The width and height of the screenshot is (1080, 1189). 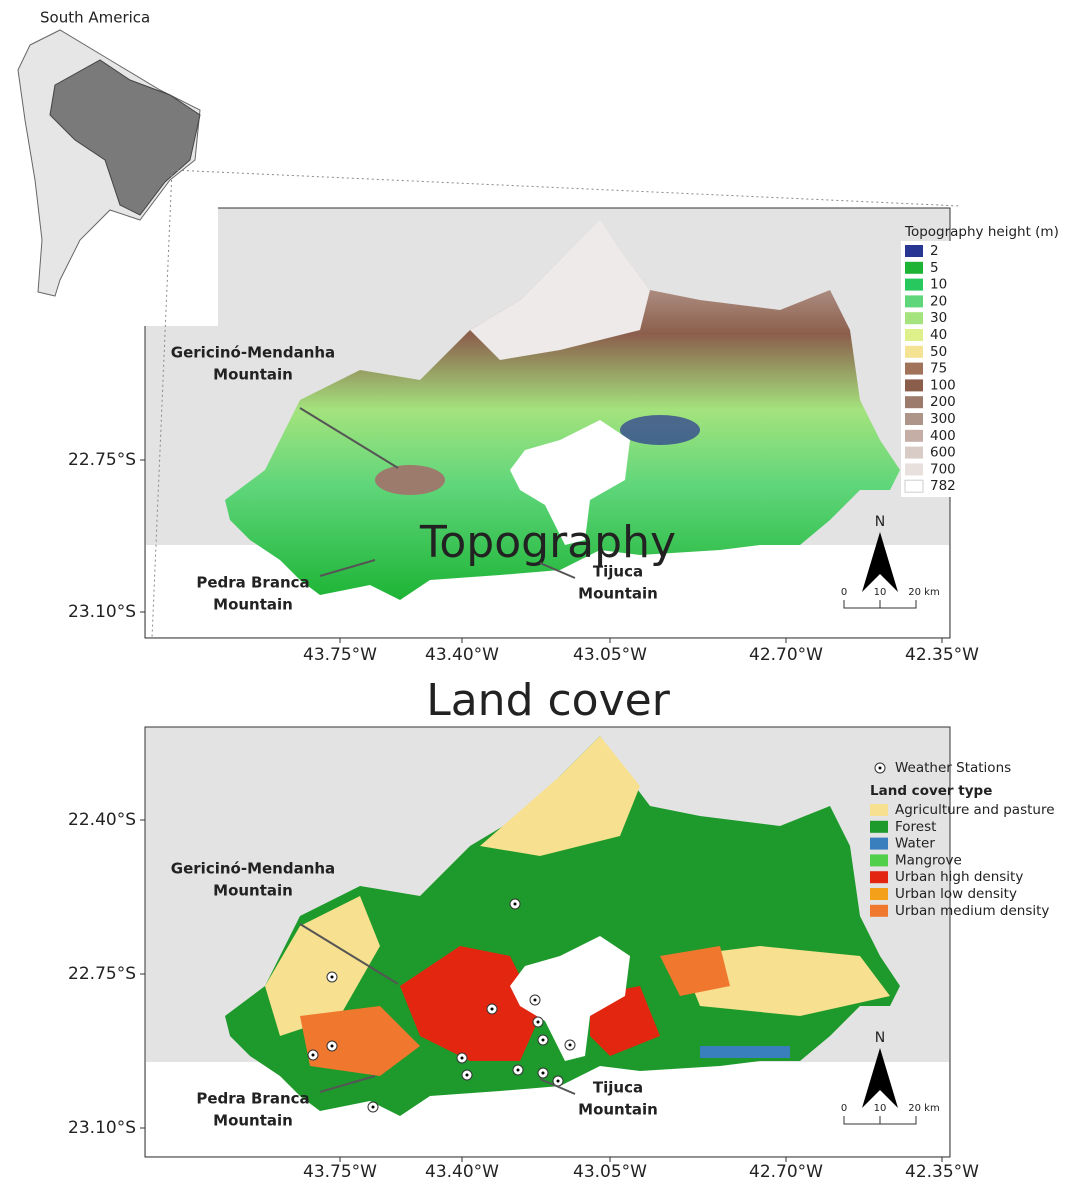 What do you see at coordinates (938, 352) in the screenshot?
I see `legend-label: 50` at bounding box center [938, 352].